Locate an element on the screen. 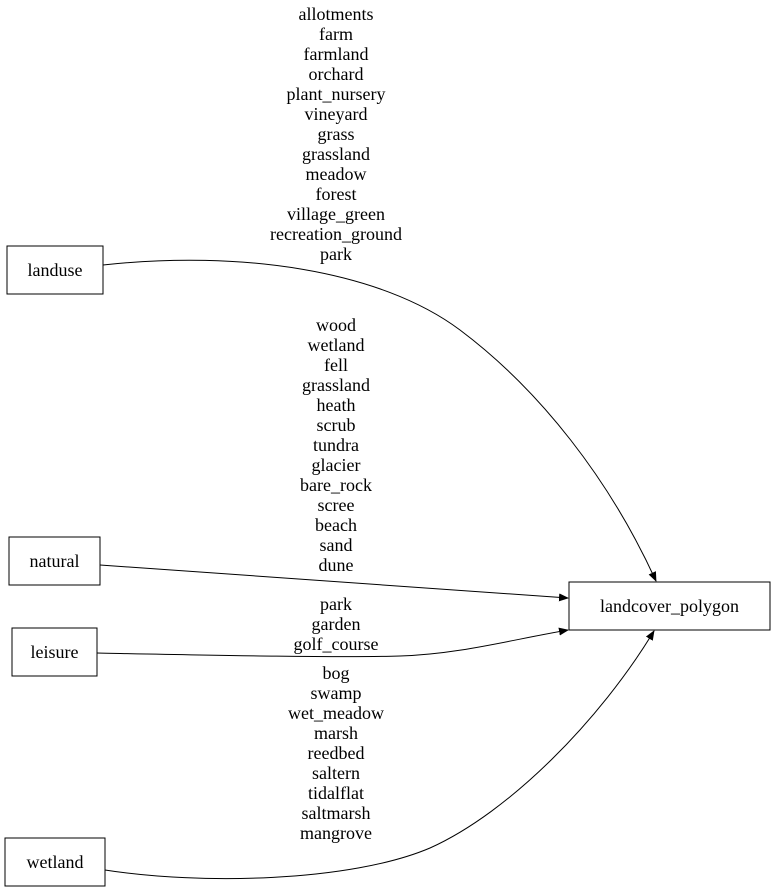 This screenshot has height=892, width=776. edge-label-natural: sand is located at coordinates (336, 545).